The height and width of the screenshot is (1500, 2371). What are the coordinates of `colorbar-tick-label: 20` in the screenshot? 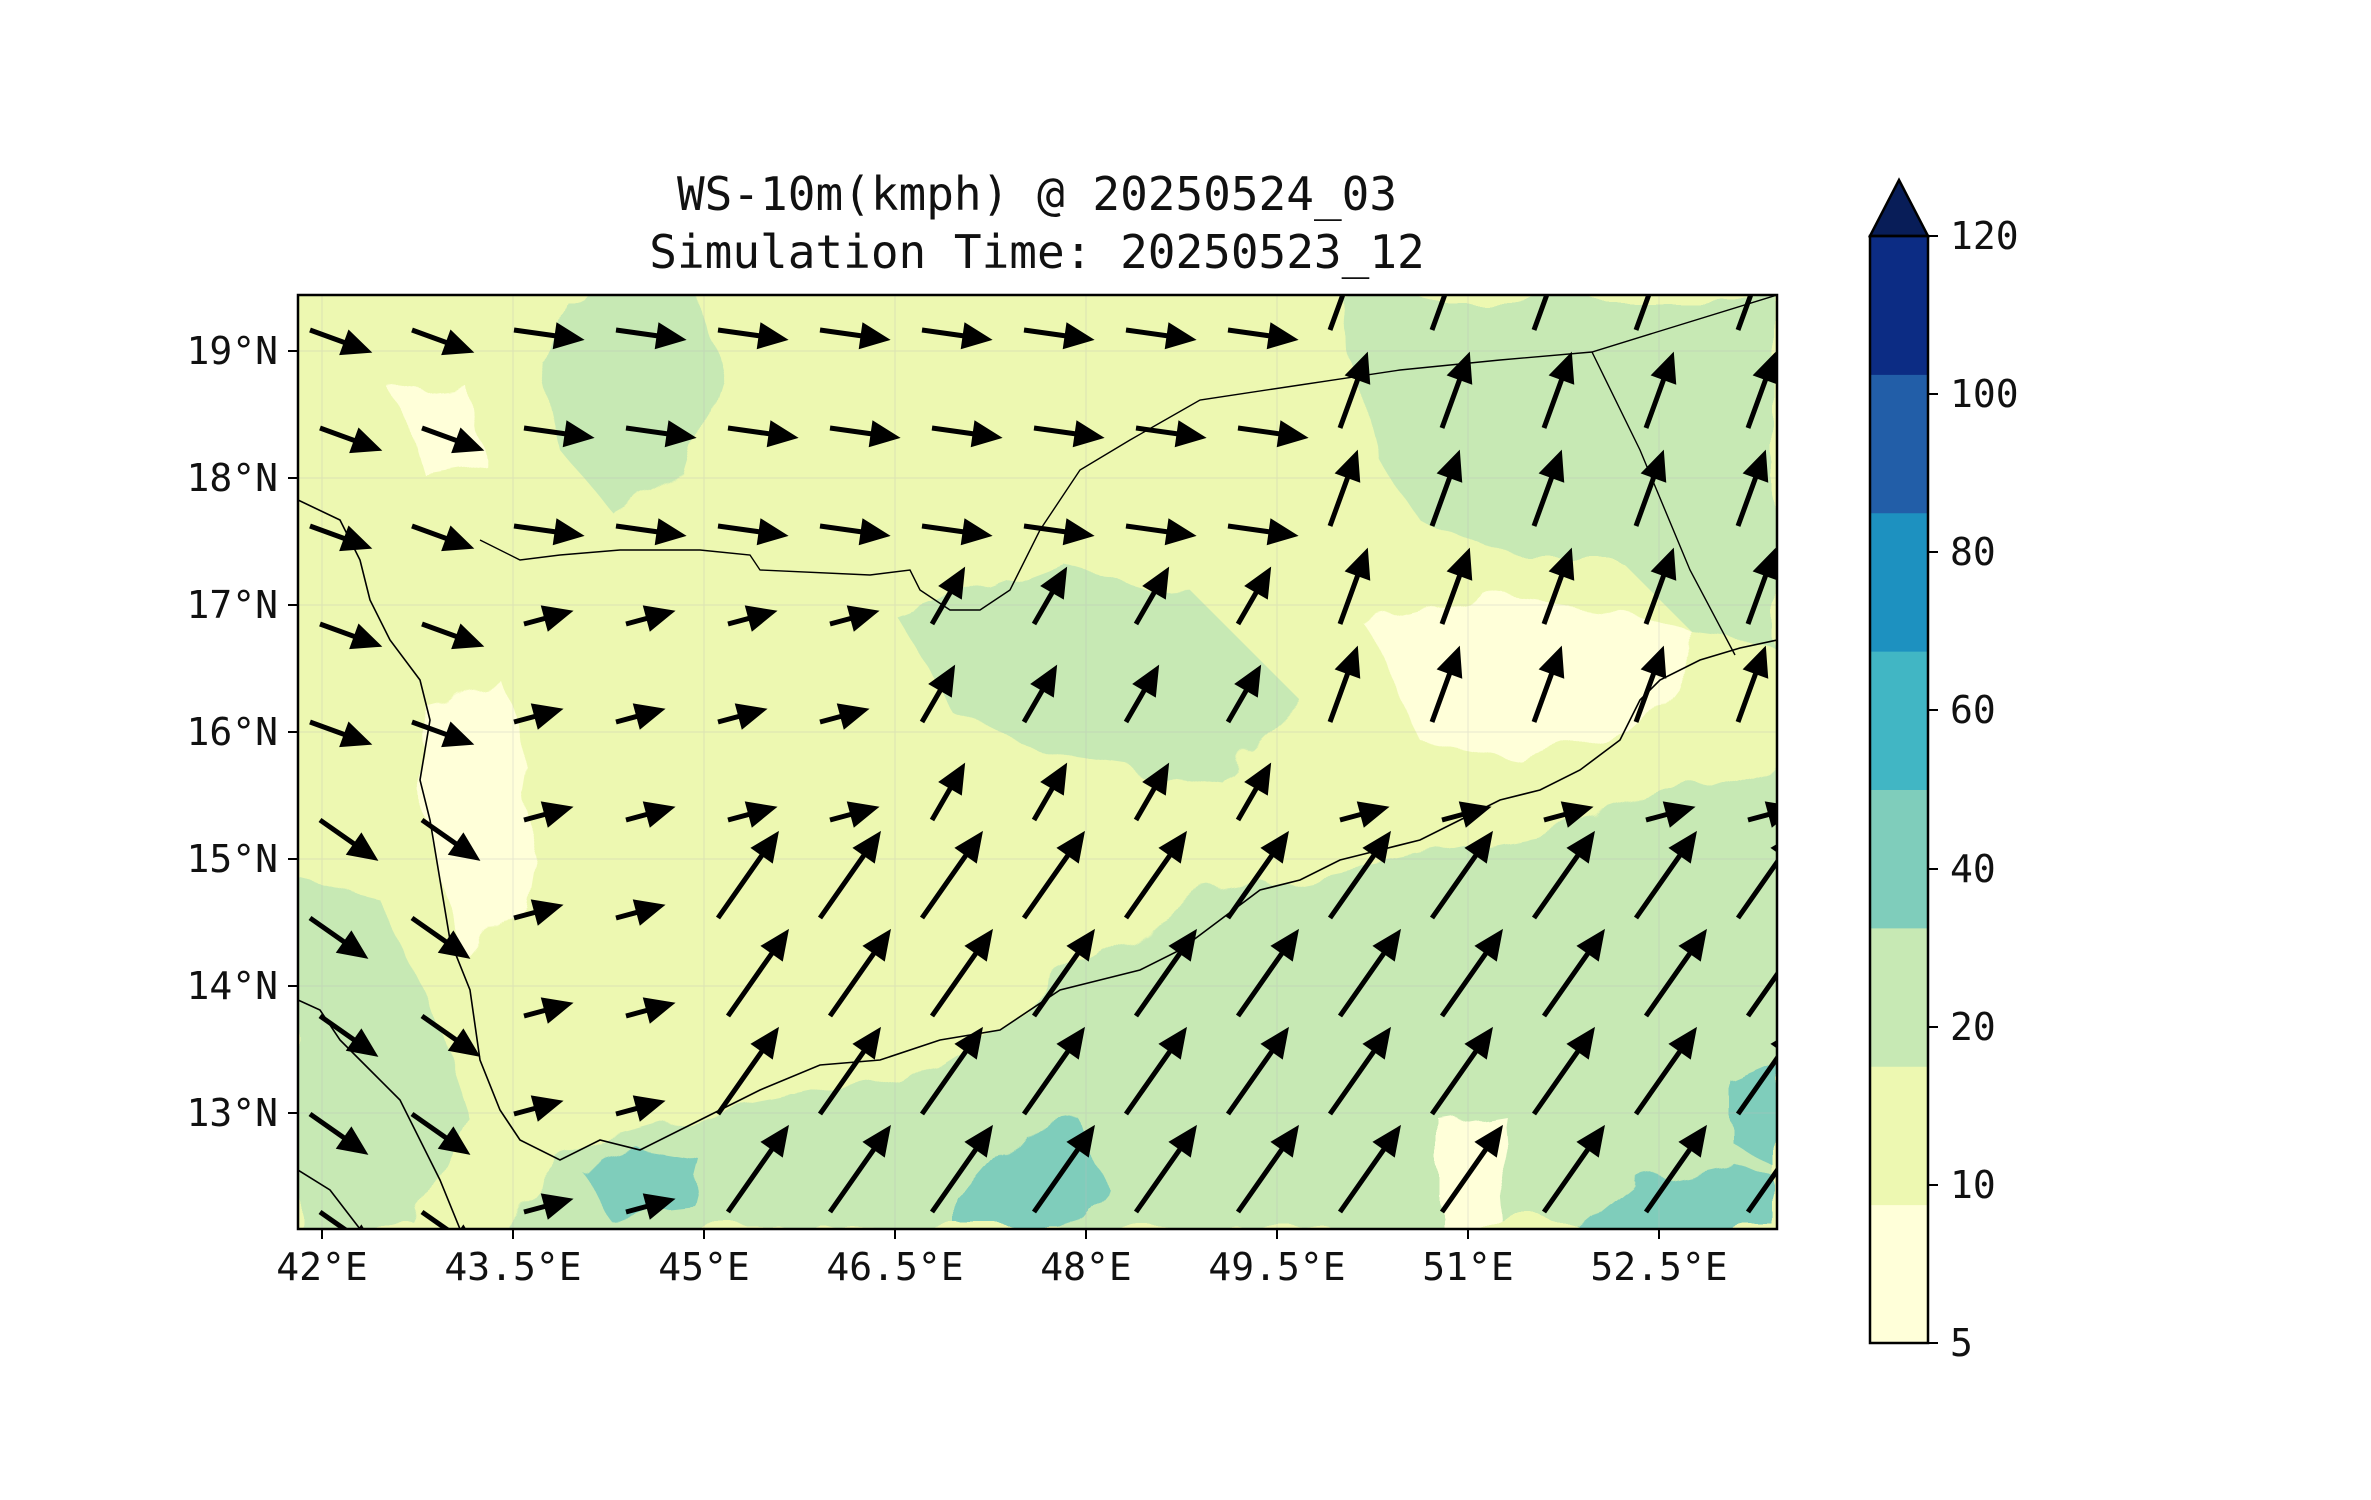 It's located at (1973, 1027).